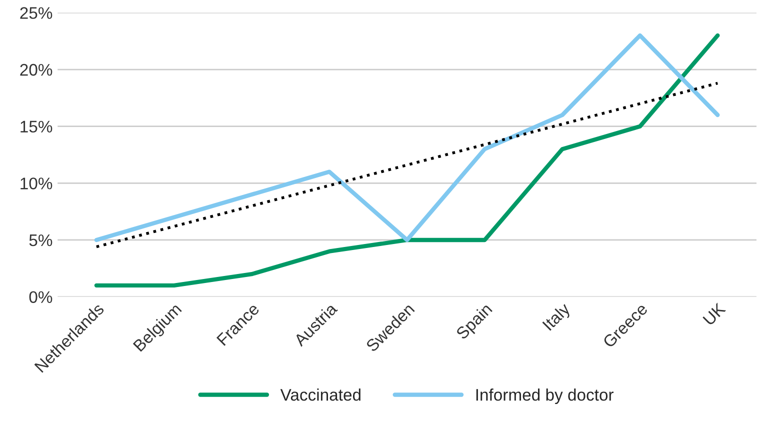  What do you see at coordinates (714, 314) in the screenshot?
I see `x-tick-label: UK` at bounding box center [714, 314].